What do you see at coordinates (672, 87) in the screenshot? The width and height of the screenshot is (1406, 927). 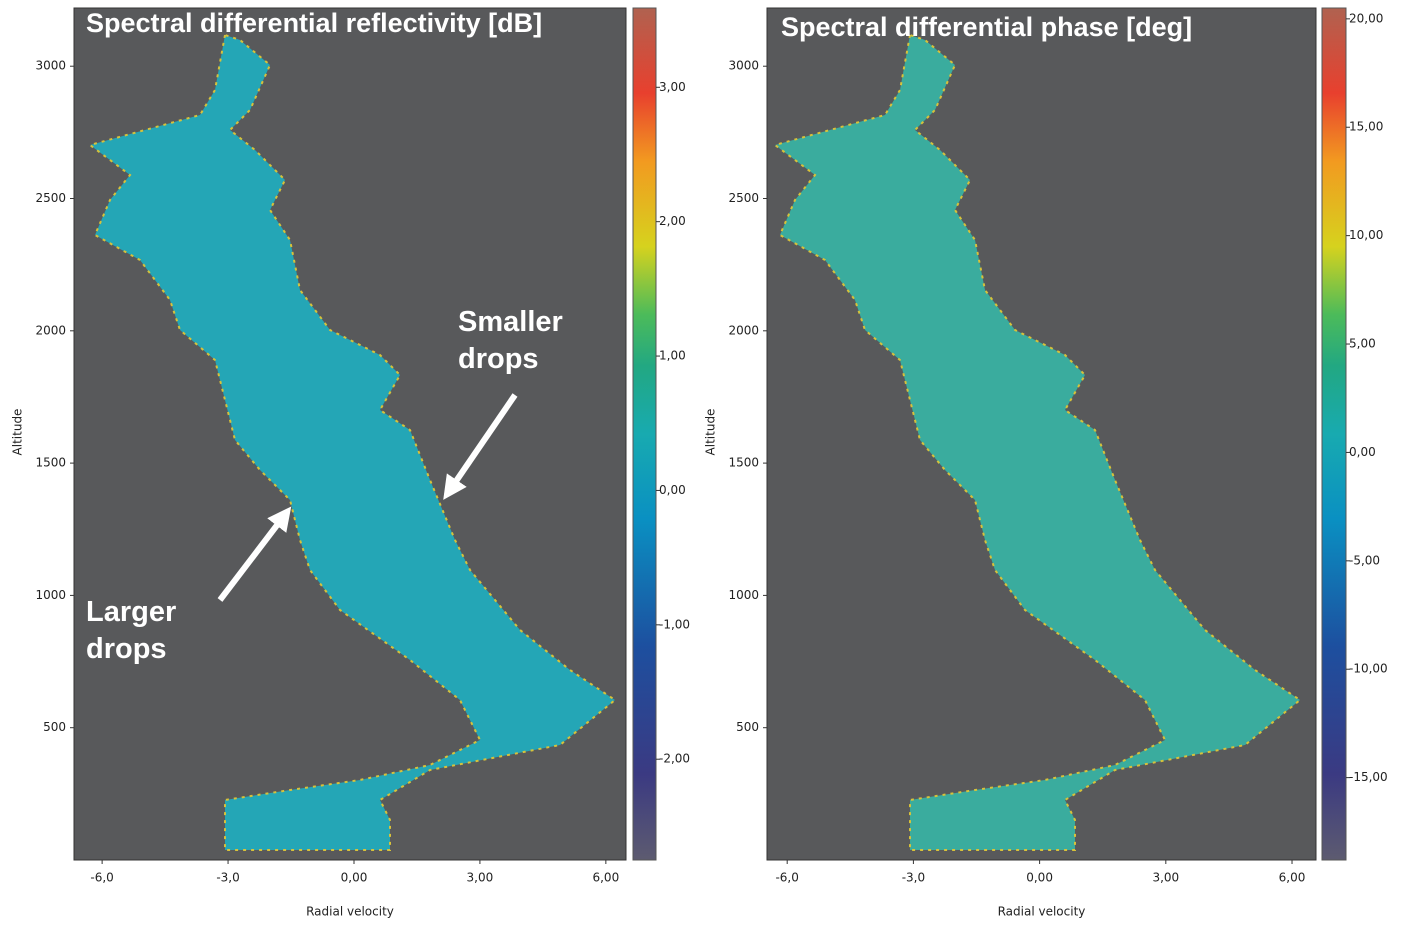 I see `colorbar-tick-label: 3,00` at bounding box center [672, 87].